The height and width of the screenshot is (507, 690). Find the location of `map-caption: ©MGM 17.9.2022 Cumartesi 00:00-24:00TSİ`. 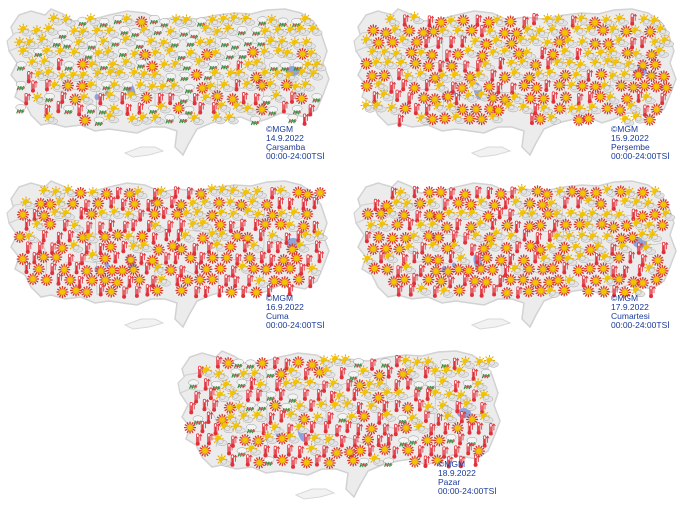

map-caption: ©MGM 17.9.2022 Cumartesi 00:00-24:00TSİ is located at coordinates (640, 312).